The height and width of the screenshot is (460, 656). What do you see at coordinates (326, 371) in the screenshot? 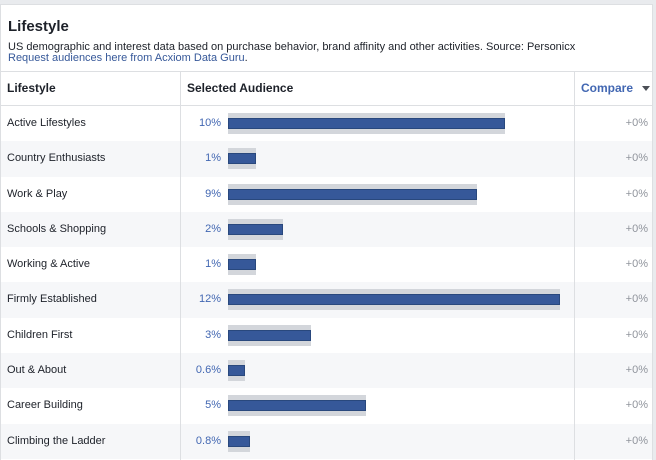
I see `table-row: Out & About 0.6% +0%` at bounding box center [326, 371].